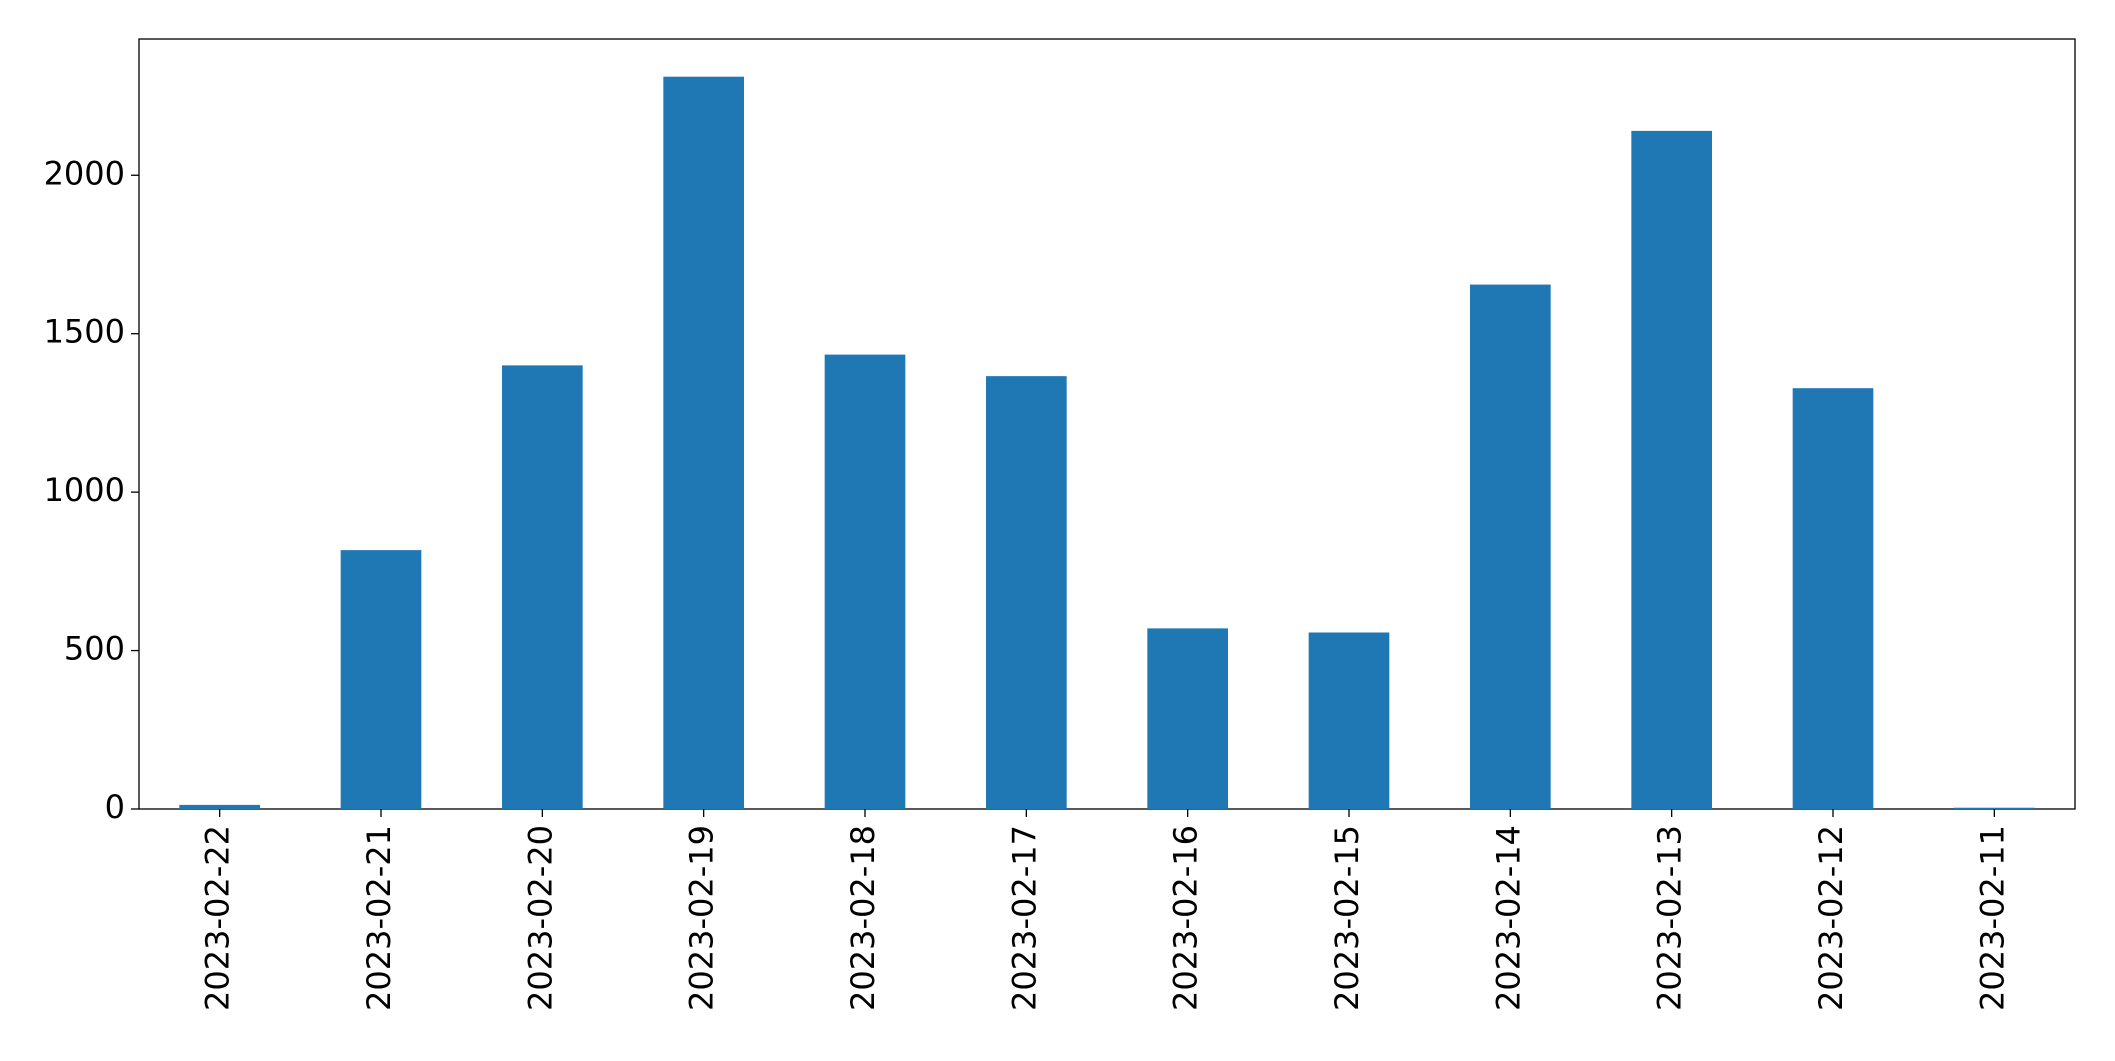  What do you see at coordinates (540, 918) in the screenshot?
I see `x-tick-label: 2023-02-20` at bounding box center [540, 918].